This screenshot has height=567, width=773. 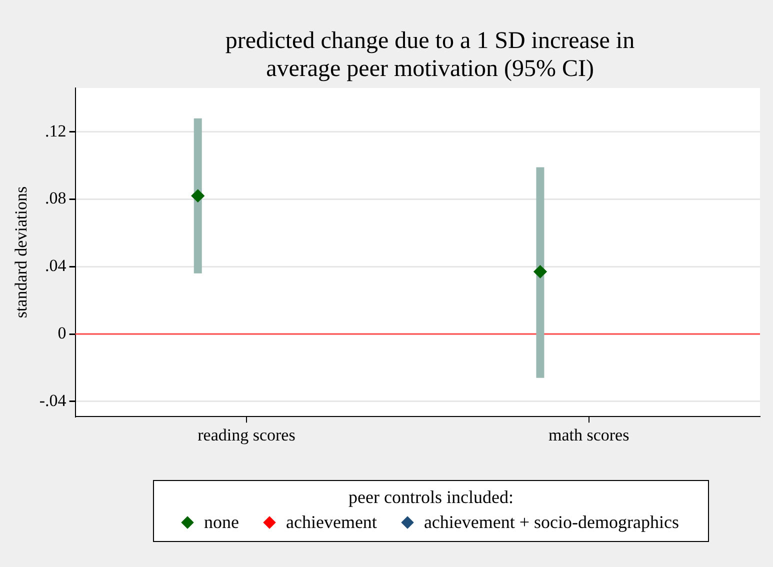 I want to click on y-tick-label: 0, so click(x=62, y=332).